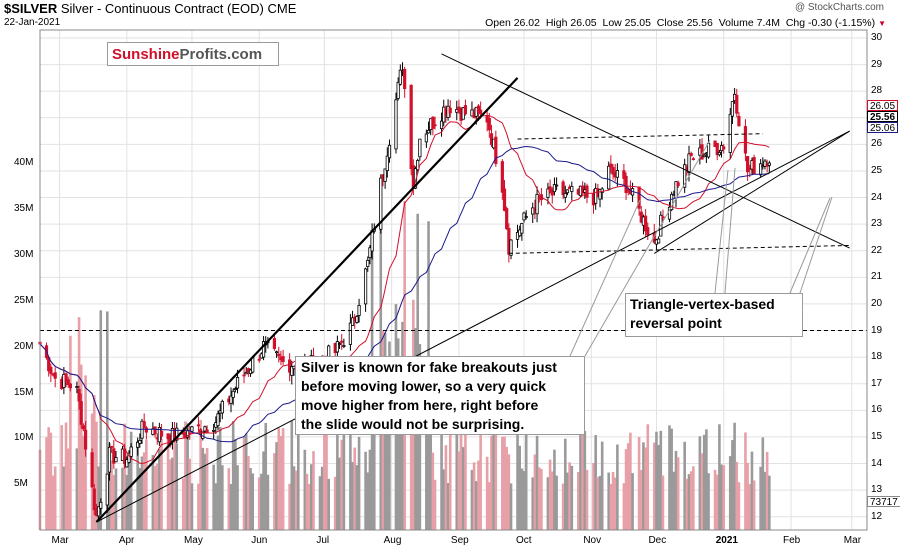 The width and height of the screenshot is (900, 550). What do you see at coordinates (883, 106) in the screenshot?
I see `high-badge: 26.05` at bounding box center [883, 106].